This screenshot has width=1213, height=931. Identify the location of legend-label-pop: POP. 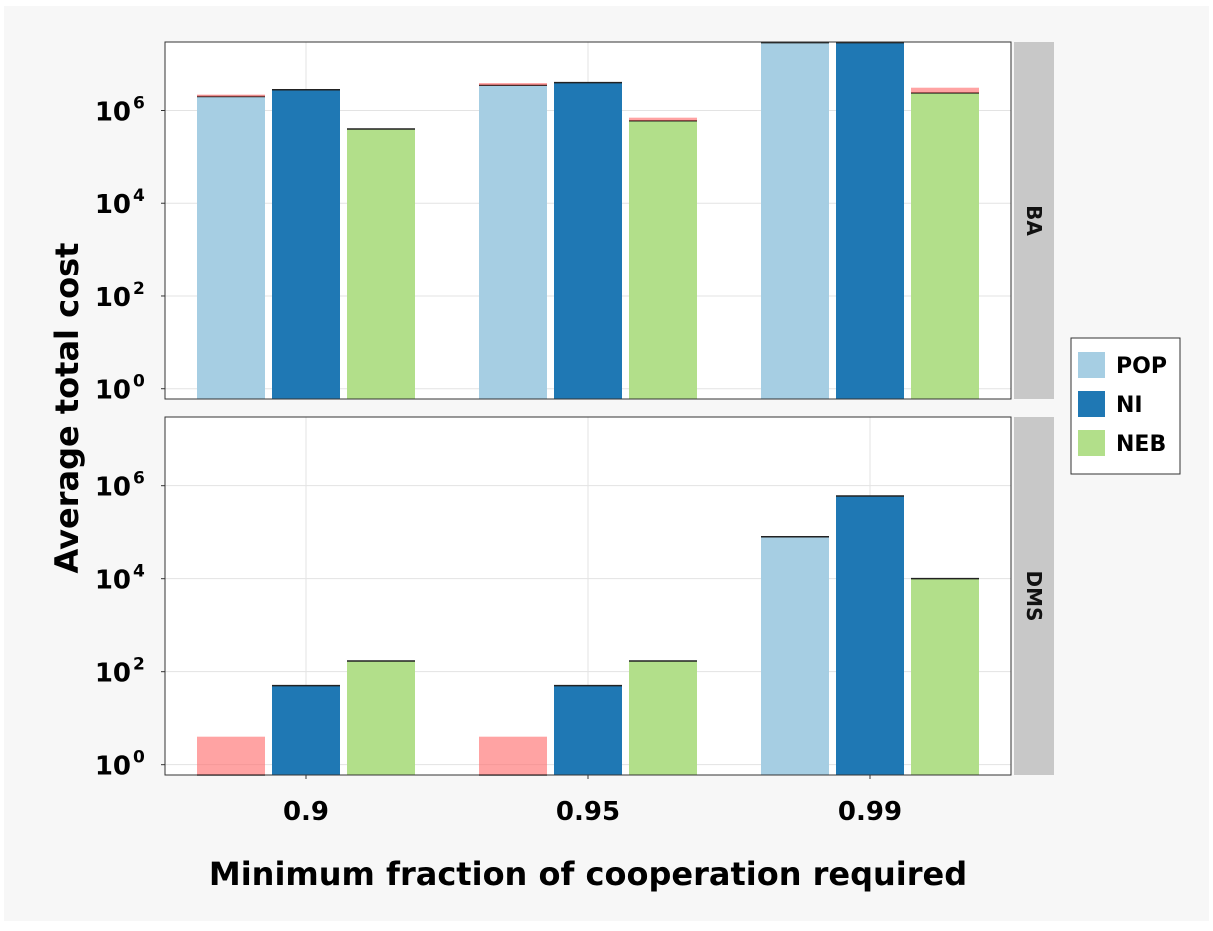
(1141, 366).